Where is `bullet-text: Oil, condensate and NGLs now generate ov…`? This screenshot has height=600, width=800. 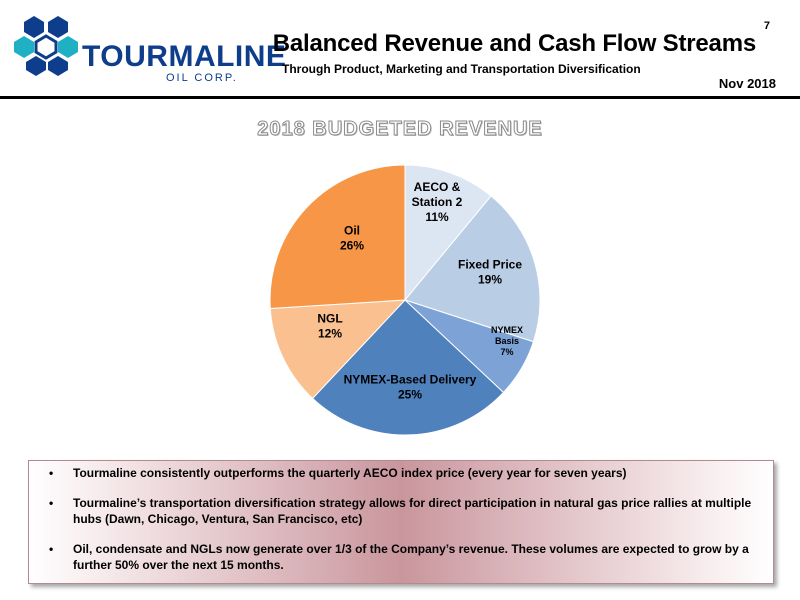
bullet-text: Oil, condensate and NGLs now generate ov… is located at coordinates (411, 557).